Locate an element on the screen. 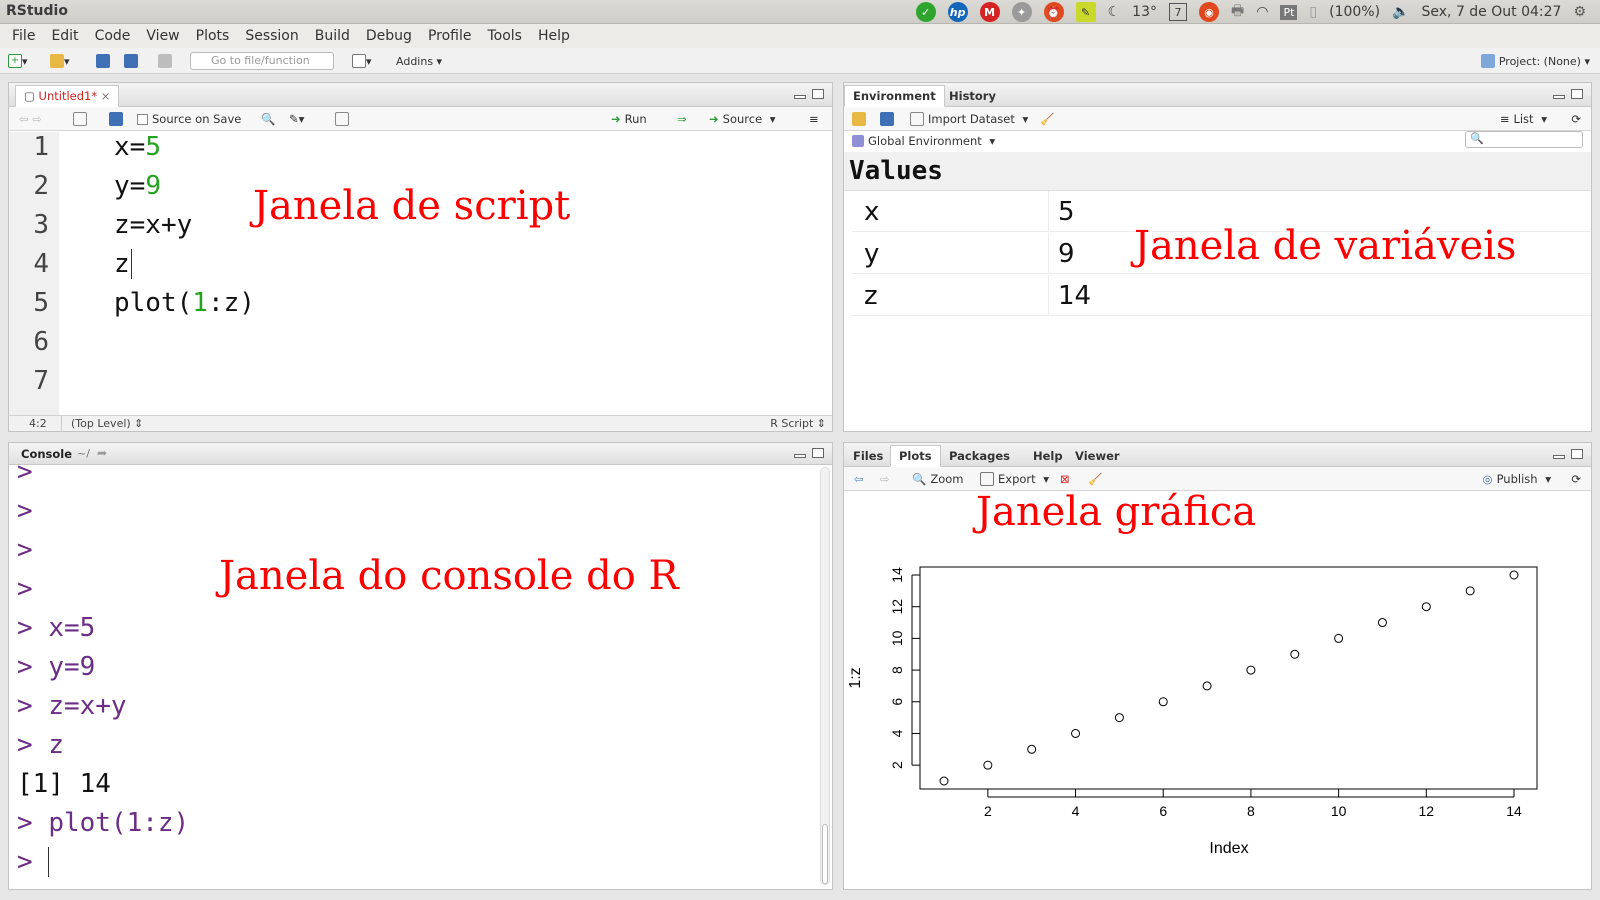 Image resolution: width=1600 pixels, height=900 pixels. settings-icon: ⚙ is located at coordinates (1579, 12).